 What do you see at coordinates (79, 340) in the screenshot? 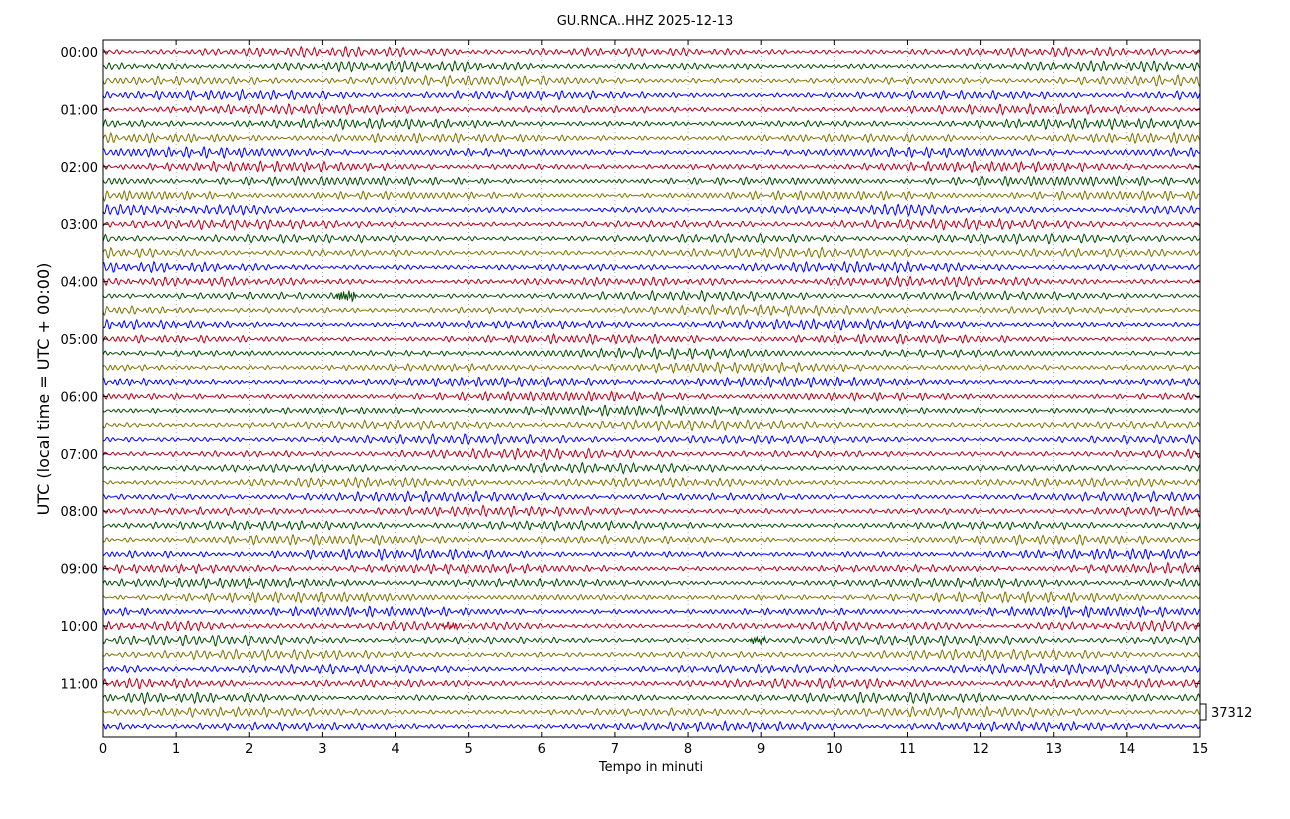
I see `y-tick-label: 05:00` at bounding box center [79, 340].